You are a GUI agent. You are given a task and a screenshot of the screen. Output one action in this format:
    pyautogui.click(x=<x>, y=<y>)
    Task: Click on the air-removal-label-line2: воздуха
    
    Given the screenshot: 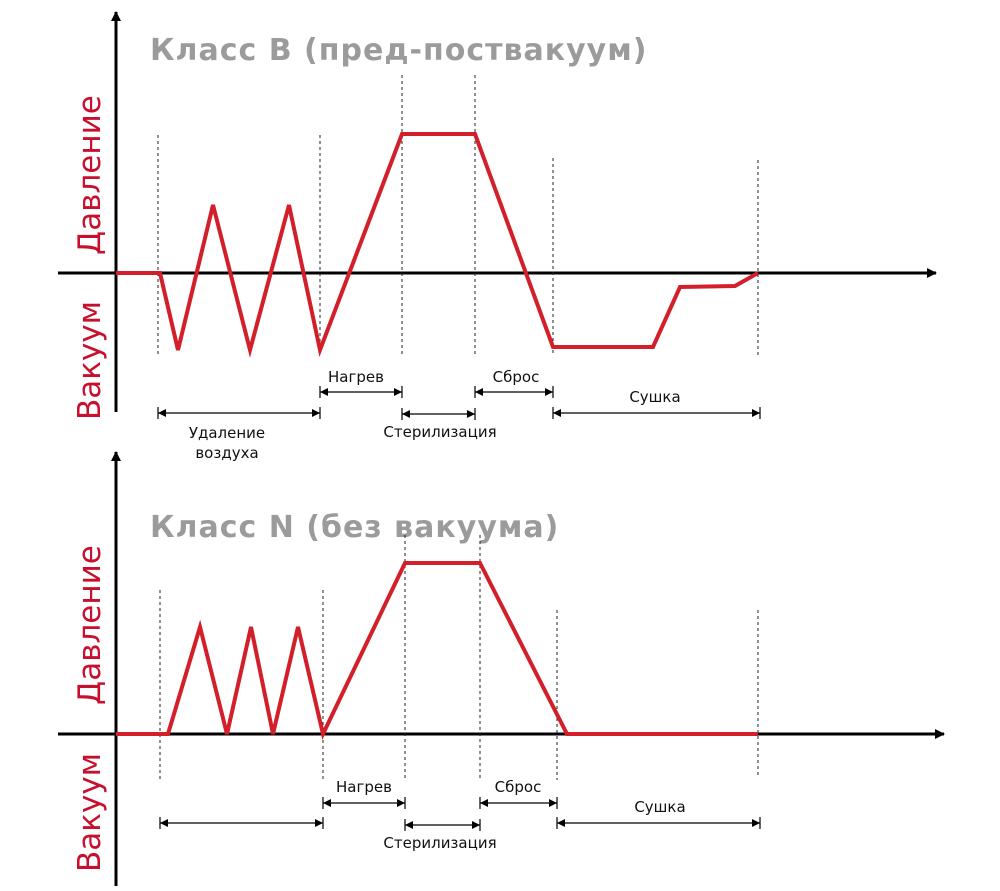 What is the action you would take?
    pyautogui.click(x=226, y=453)
    